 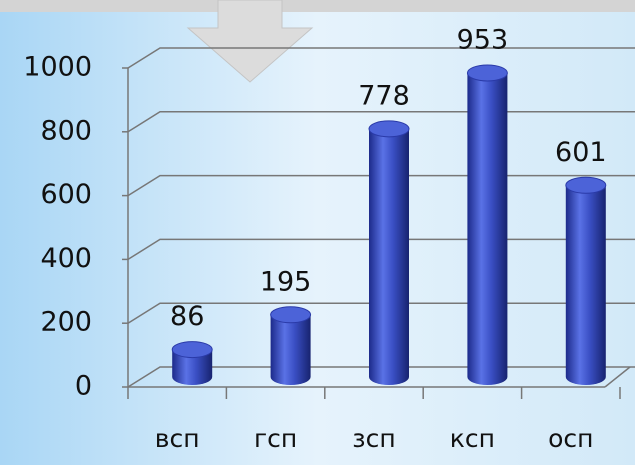 I want to click on value-label: 86, so click(x=187, y=316).